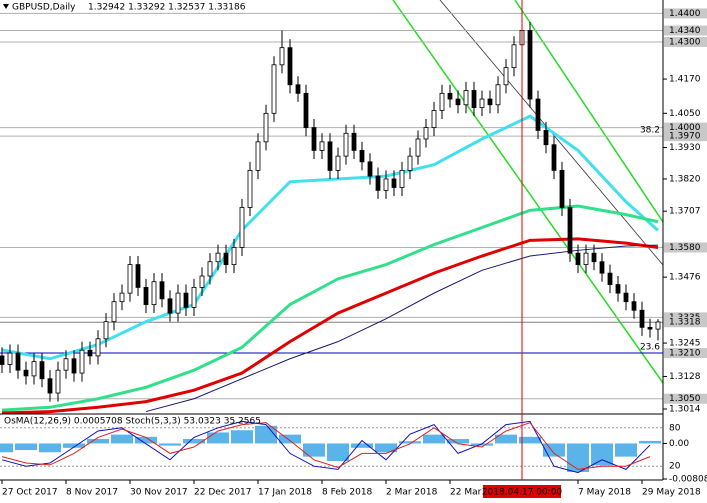  I want to click on crosshair-label: 2018.04.17 00:00, so click(522, 493).